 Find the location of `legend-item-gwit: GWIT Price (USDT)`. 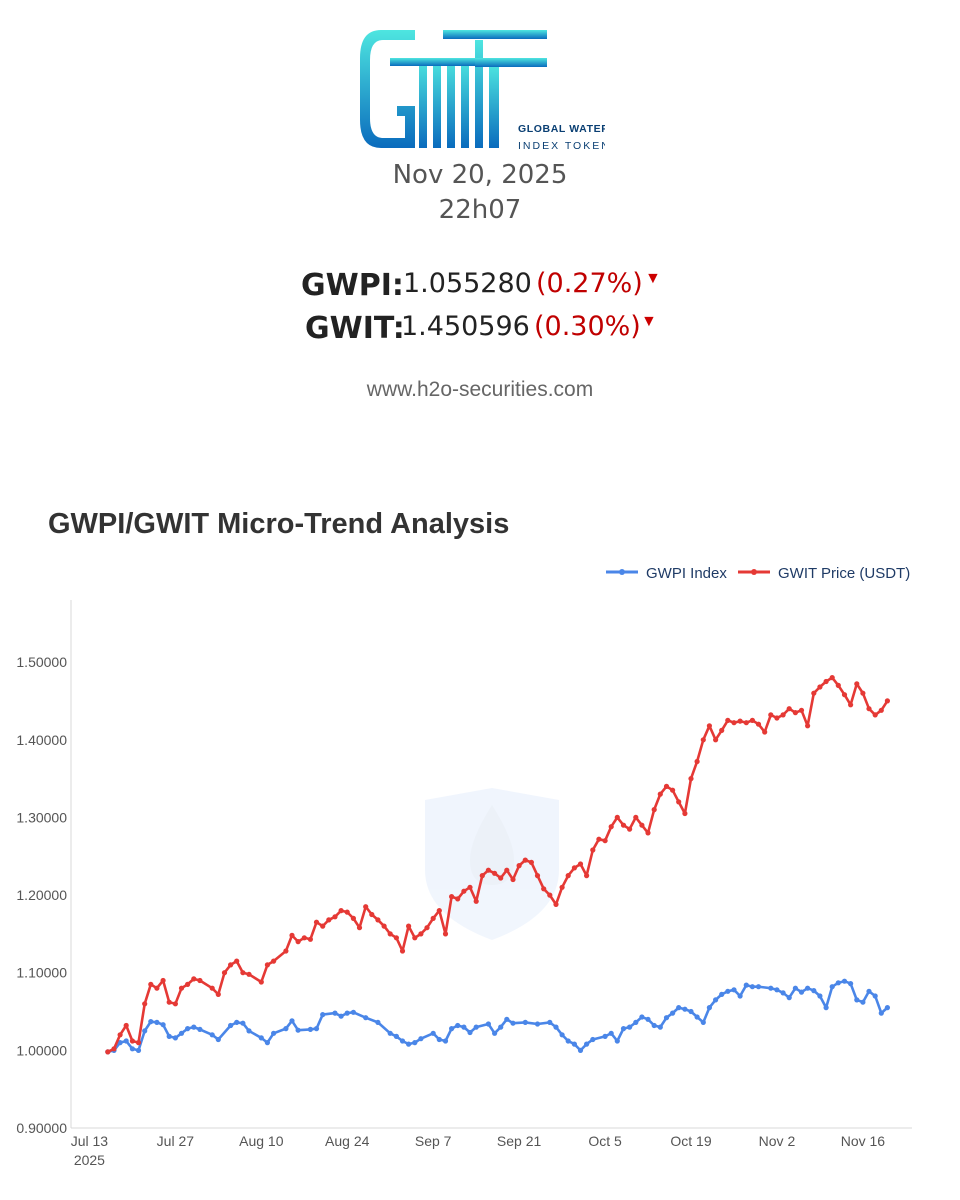

legend-item-gwit: GWIT Price (USDT) is located at coordinates (824, 573).